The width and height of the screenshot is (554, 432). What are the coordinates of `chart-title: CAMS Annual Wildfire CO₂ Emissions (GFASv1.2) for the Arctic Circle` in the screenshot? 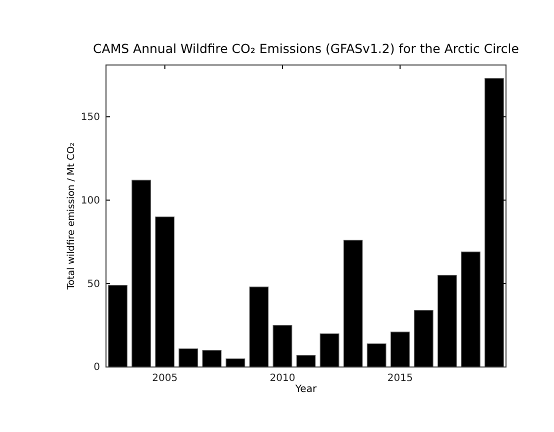 It's located at (306, 48).